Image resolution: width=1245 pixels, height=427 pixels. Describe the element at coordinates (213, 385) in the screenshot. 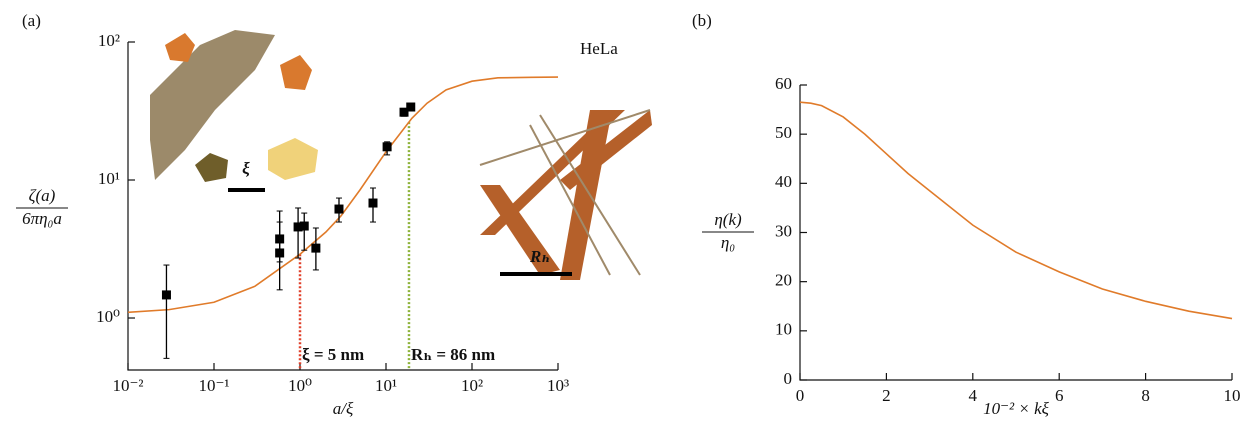

I see `x-tick-label: 10⁻¹` at that location.